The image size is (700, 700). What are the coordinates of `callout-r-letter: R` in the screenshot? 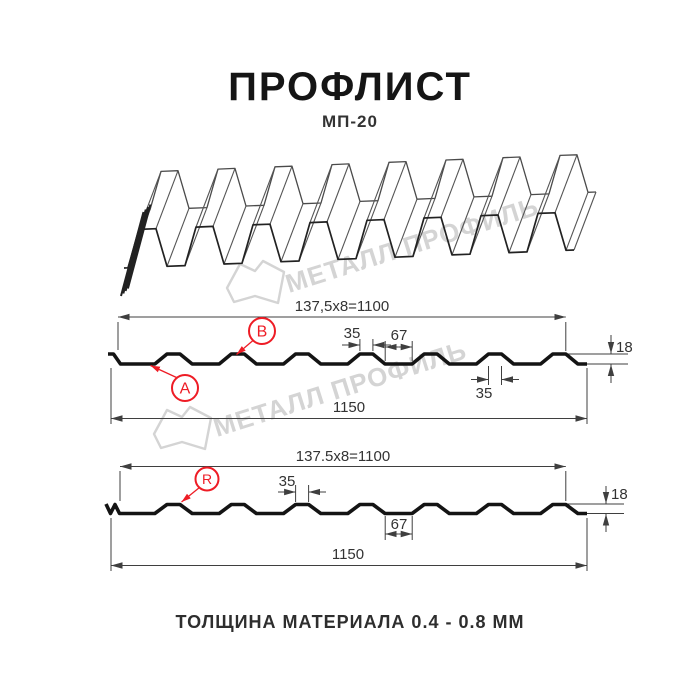 It's located at (207, 479).